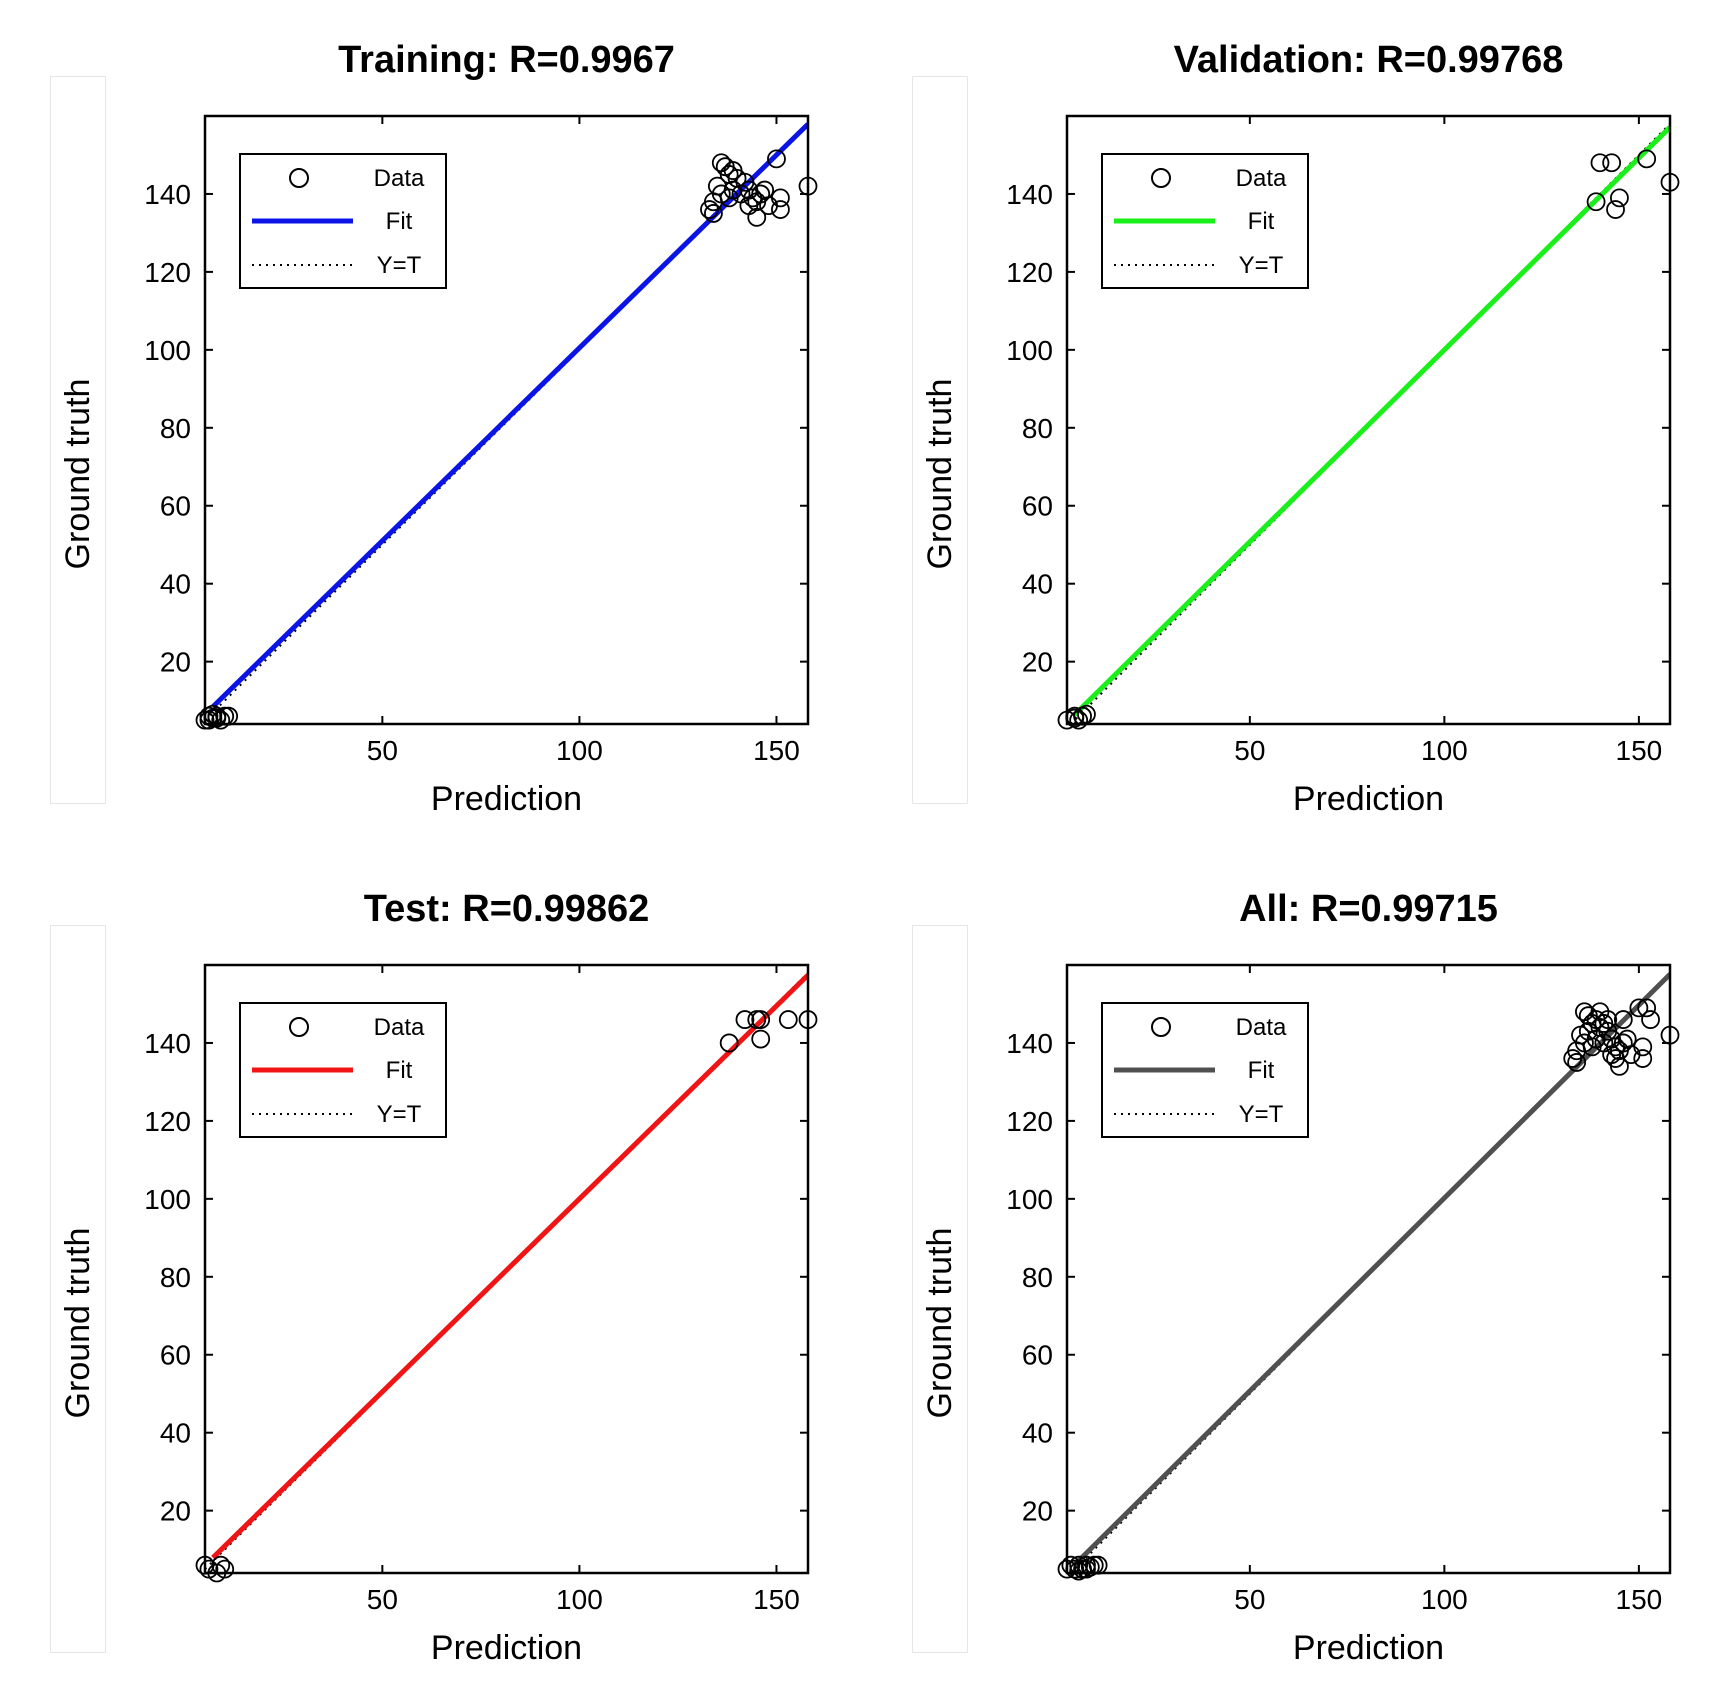  I want to click on chart-title: Training: R=0.9967, so click(506, 60).